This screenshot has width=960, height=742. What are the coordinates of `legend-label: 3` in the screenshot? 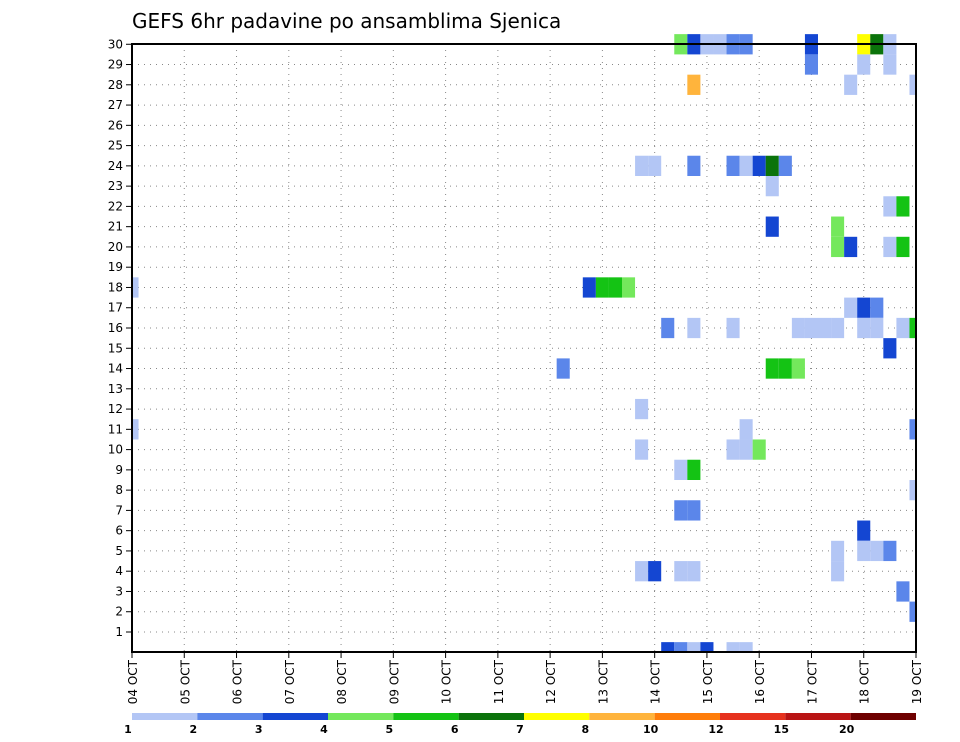 It's located at (259, 729).